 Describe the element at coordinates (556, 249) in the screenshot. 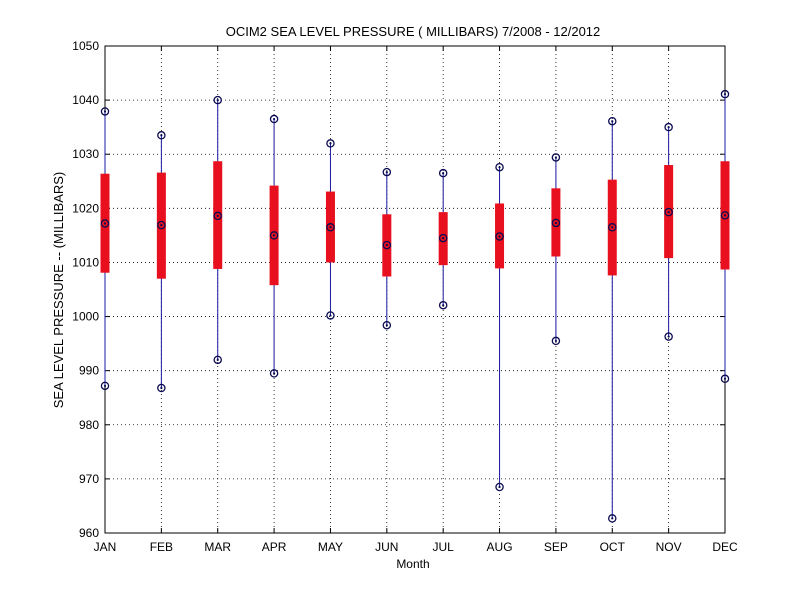

I see `box-sep` at that location.